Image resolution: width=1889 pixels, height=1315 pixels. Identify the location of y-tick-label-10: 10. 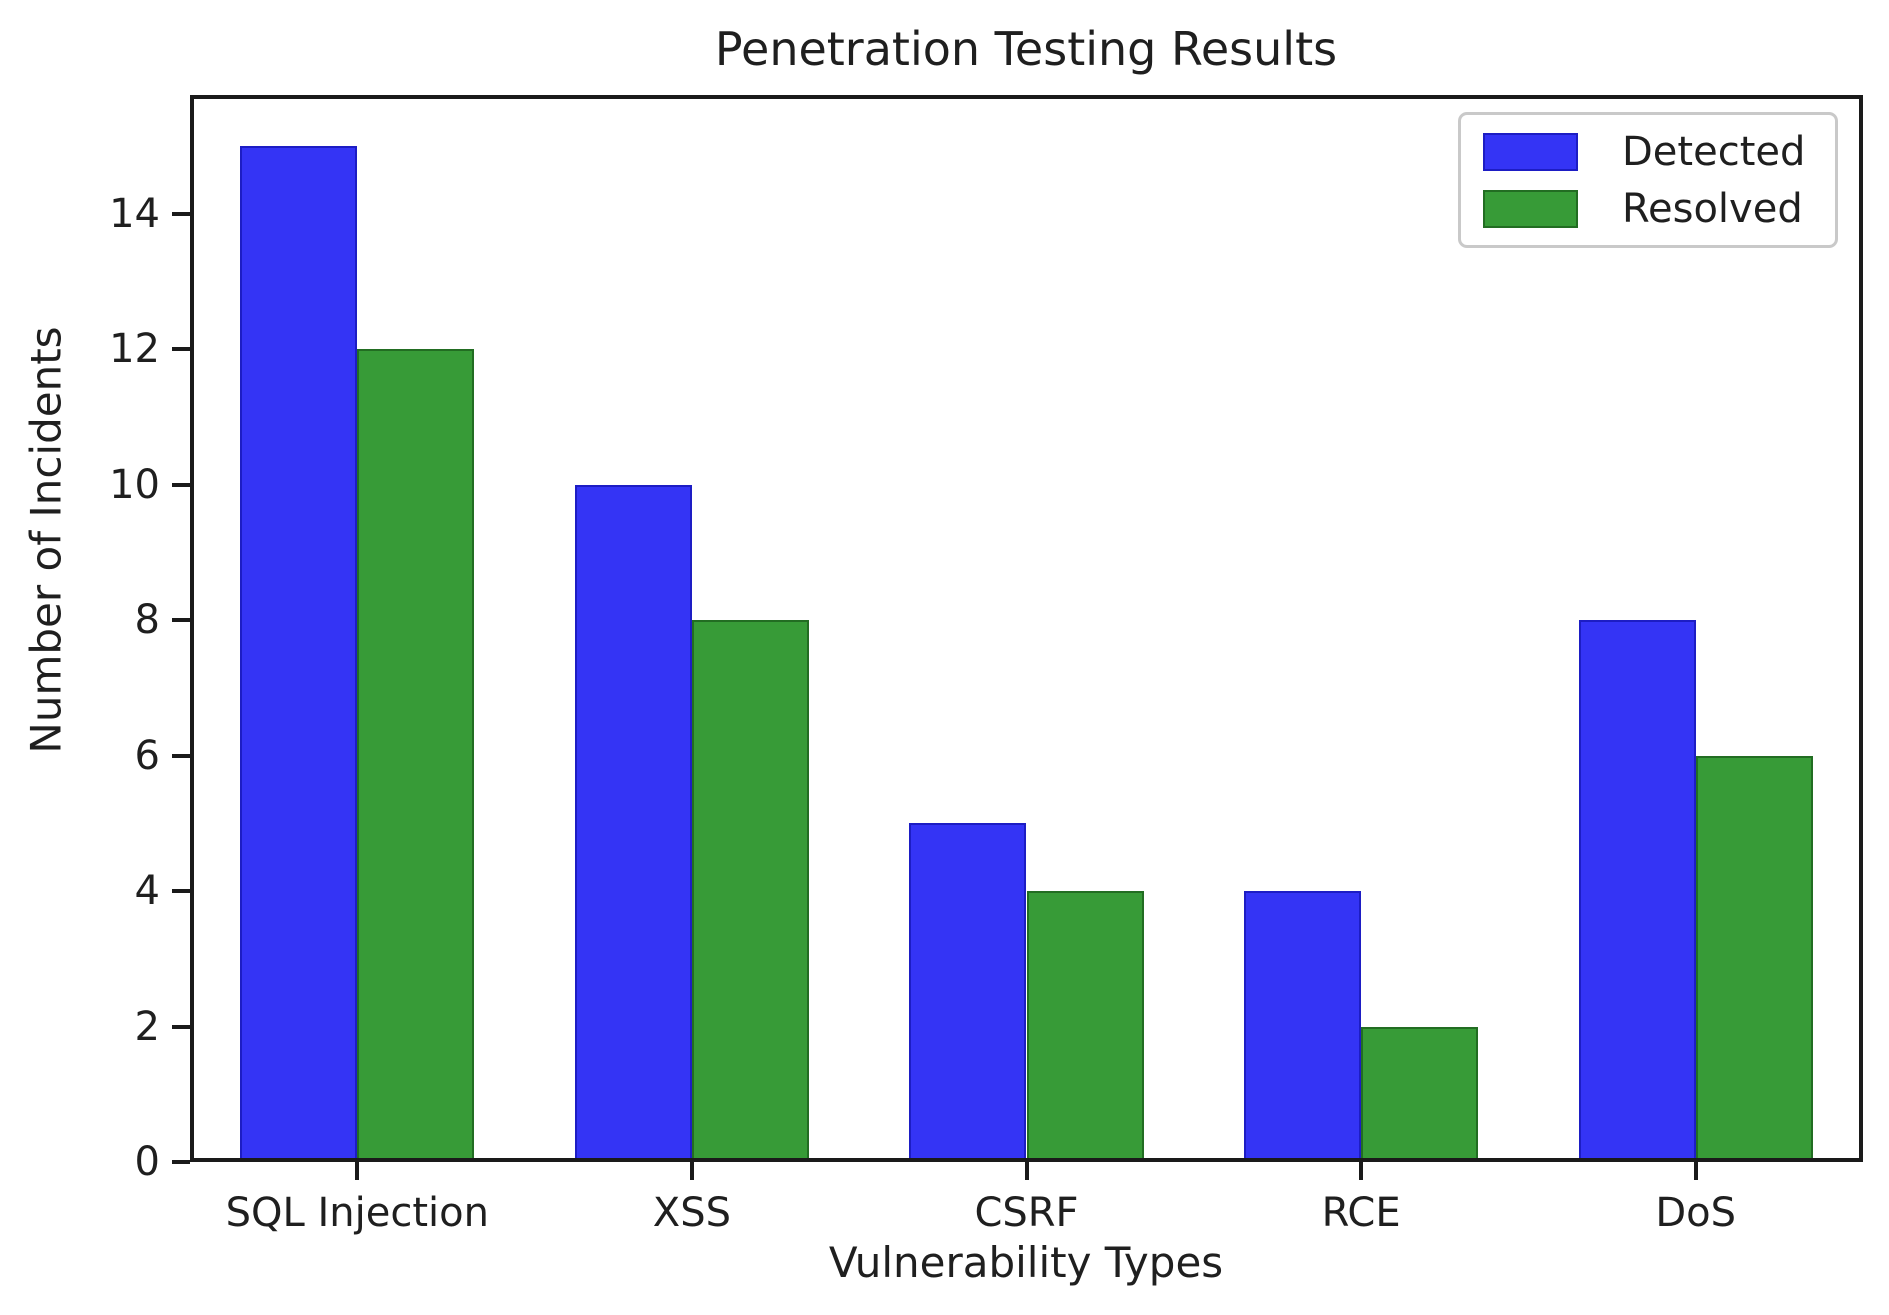
(134, 484).